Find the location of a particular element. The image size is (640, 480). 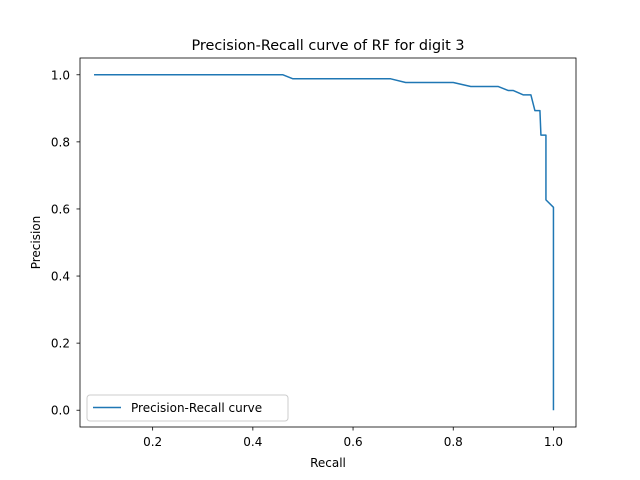

legend-box is located at coordinates (187, 408).